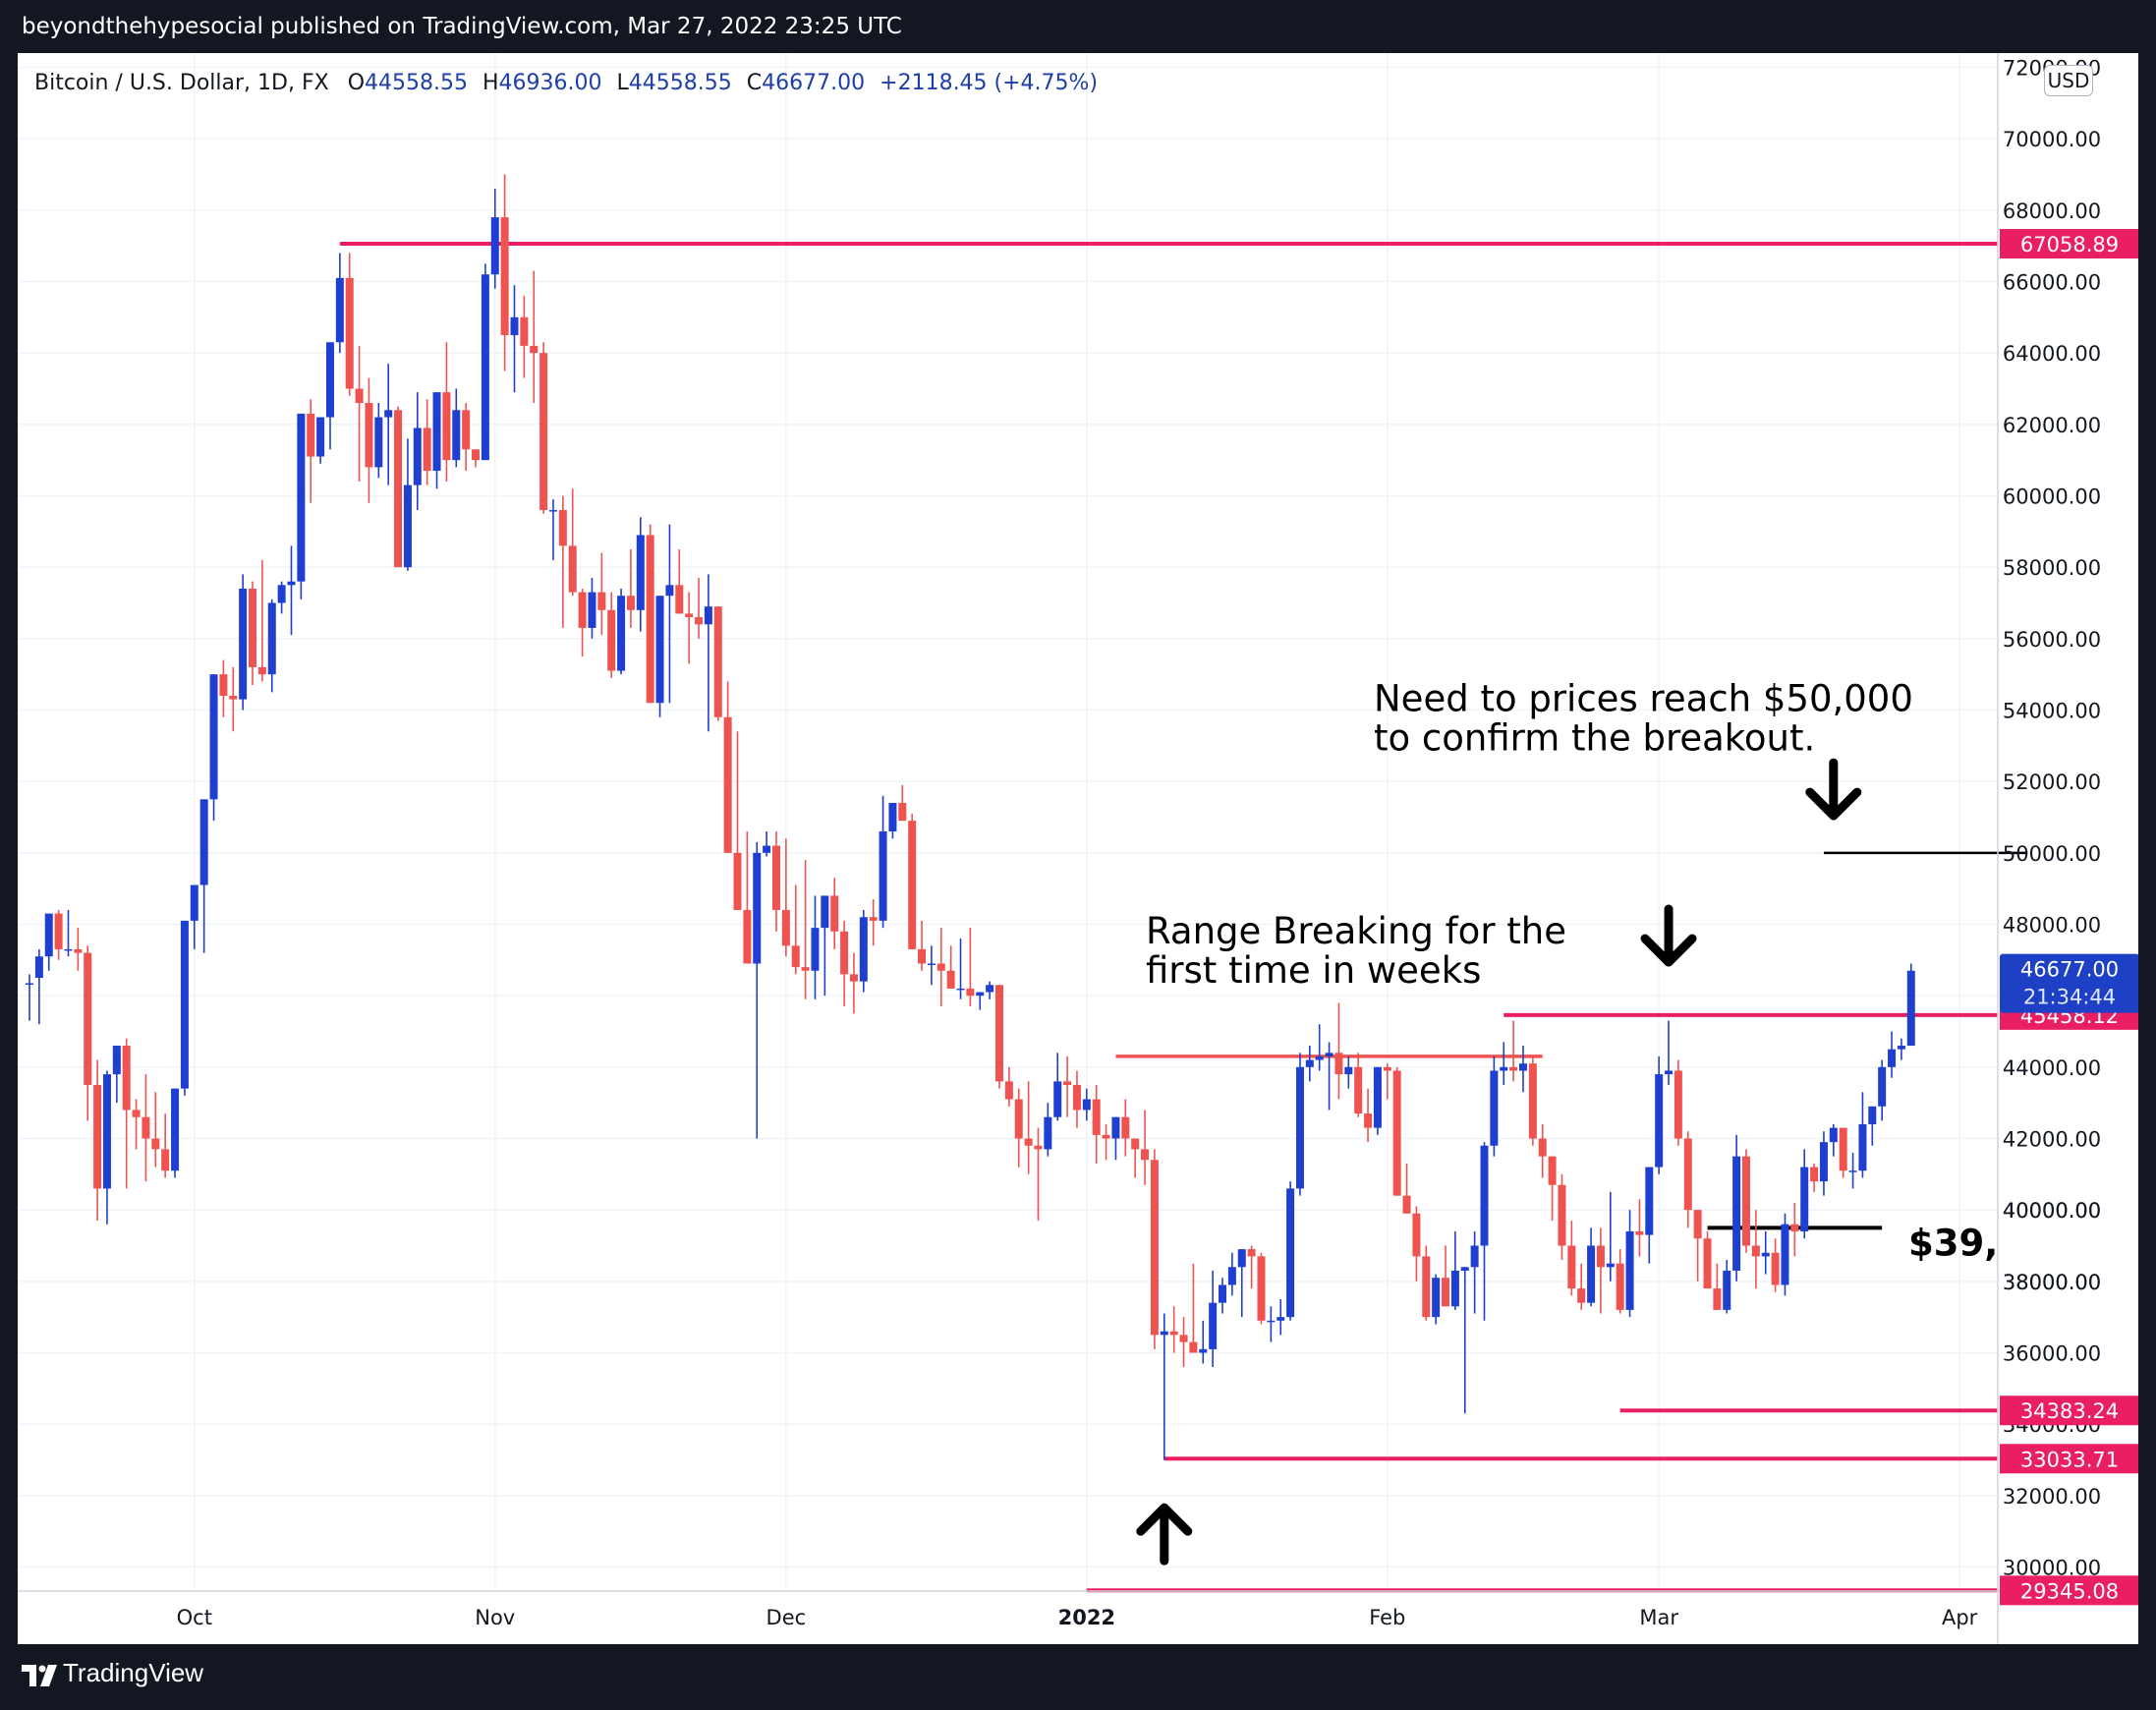  I want to click on annotation-text: first time in weeks, so click(1313, 970).